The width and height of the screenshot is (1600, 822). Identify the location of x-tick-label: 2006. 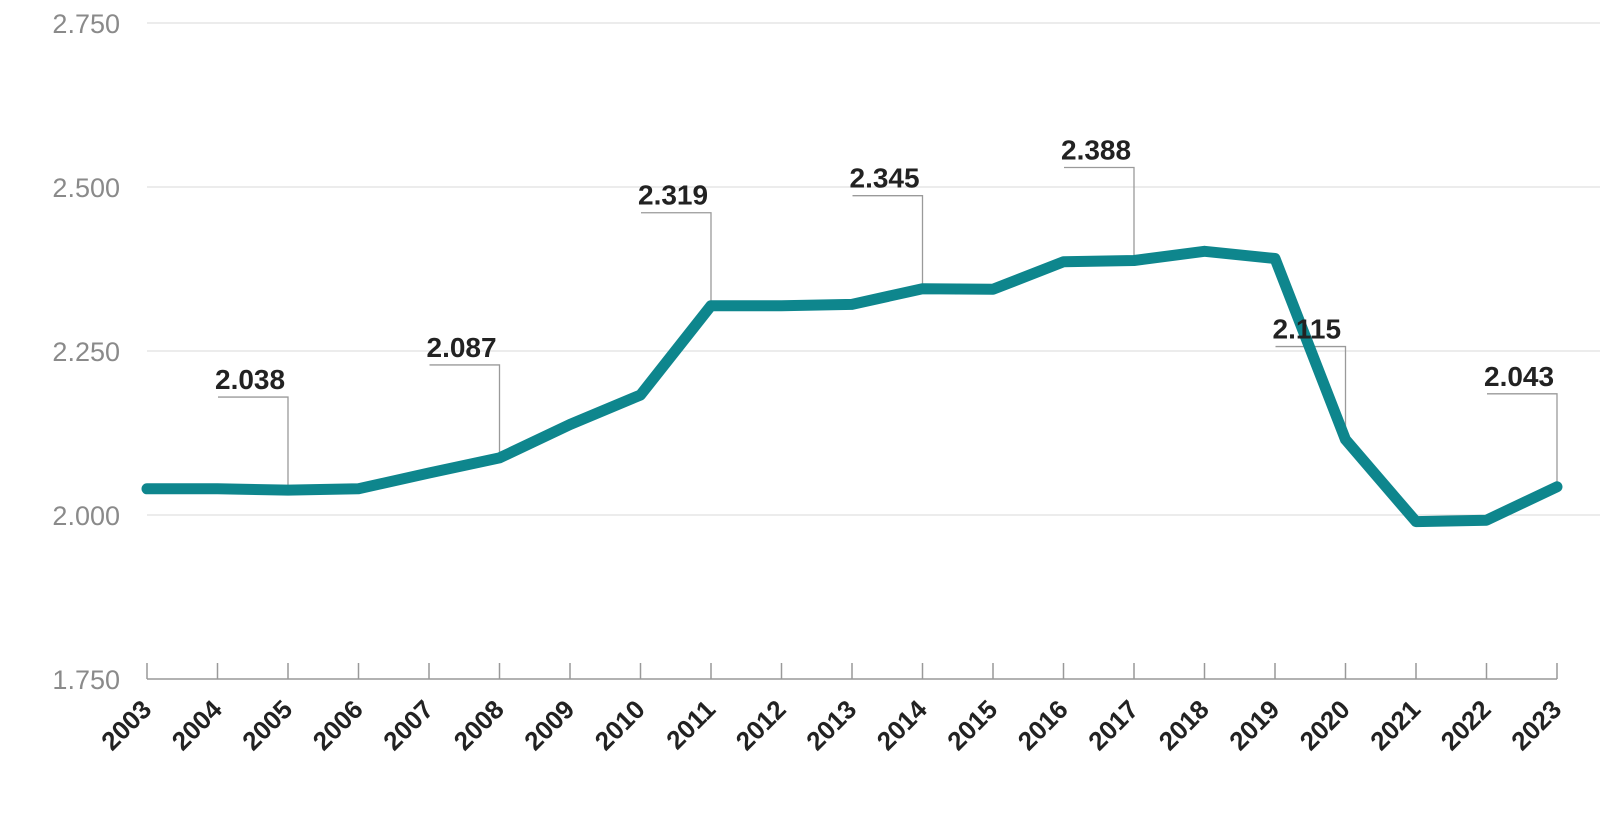
(338, 725).